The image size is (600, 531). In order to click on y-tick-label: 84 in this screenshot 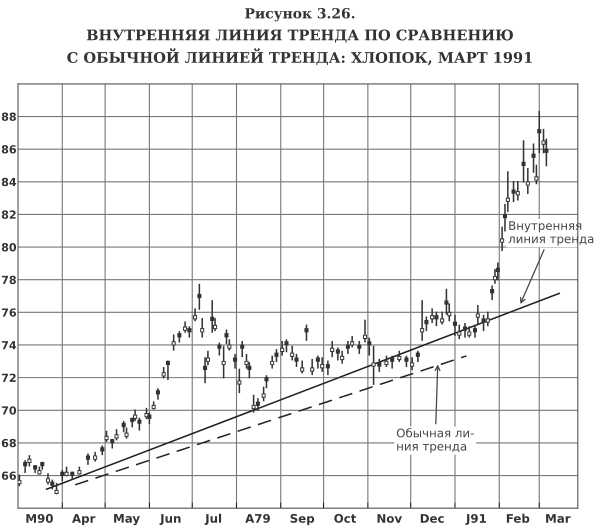, I will do `click(9, 182)`.